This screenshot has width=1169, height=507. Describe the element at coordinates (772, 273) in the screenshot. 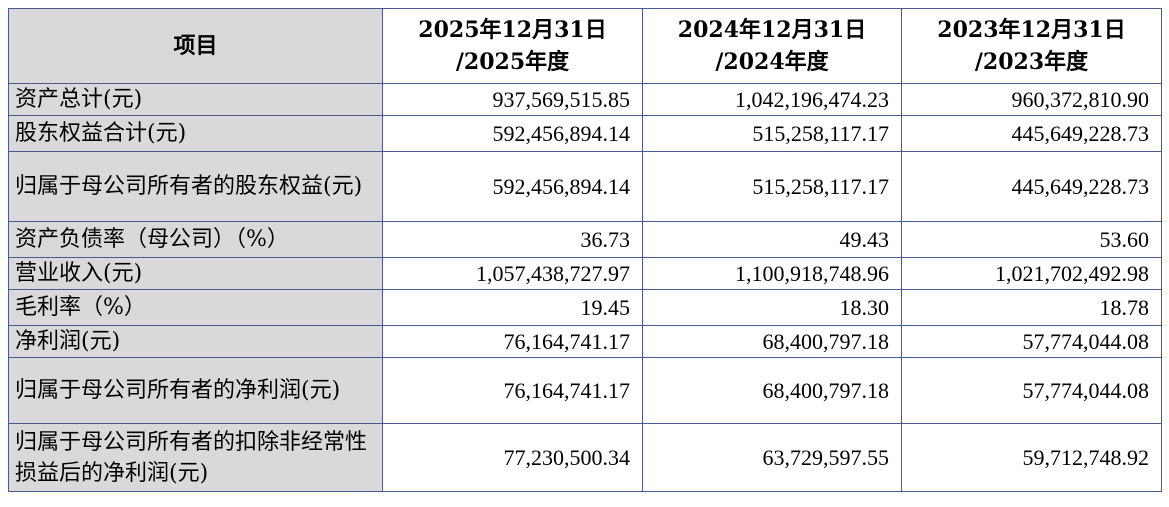

I see `cell-value-2024: 1,100,918,748.96` at that location.